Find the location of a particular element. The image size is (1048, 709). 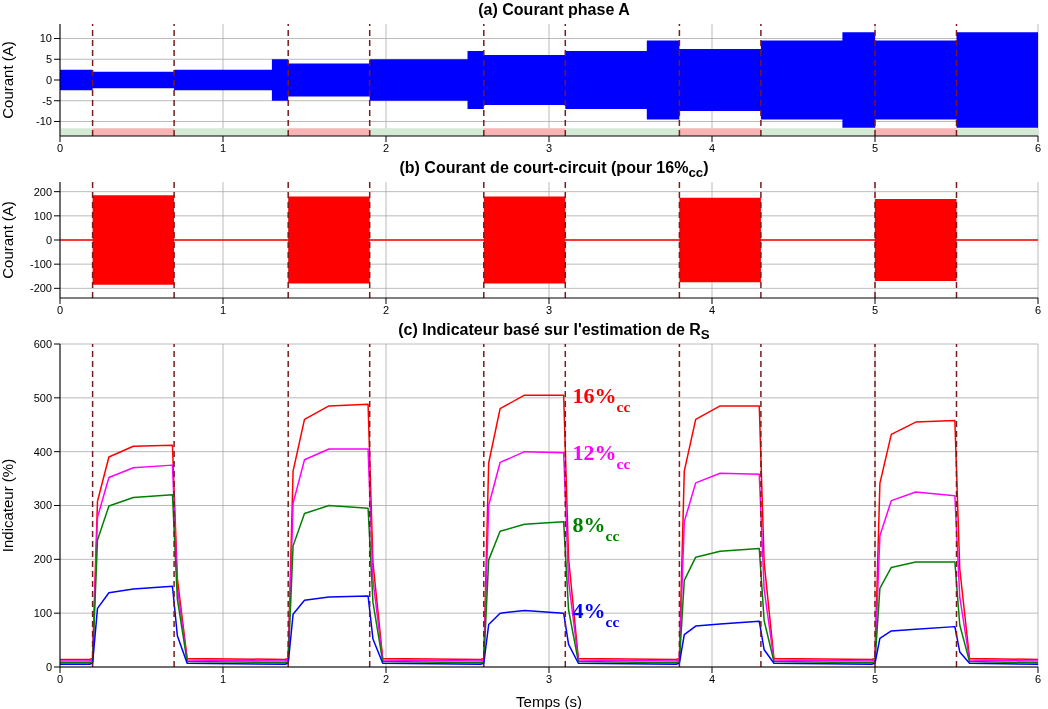

series-label: 8%$_{cc}$ is located at coordinates (596, 528).